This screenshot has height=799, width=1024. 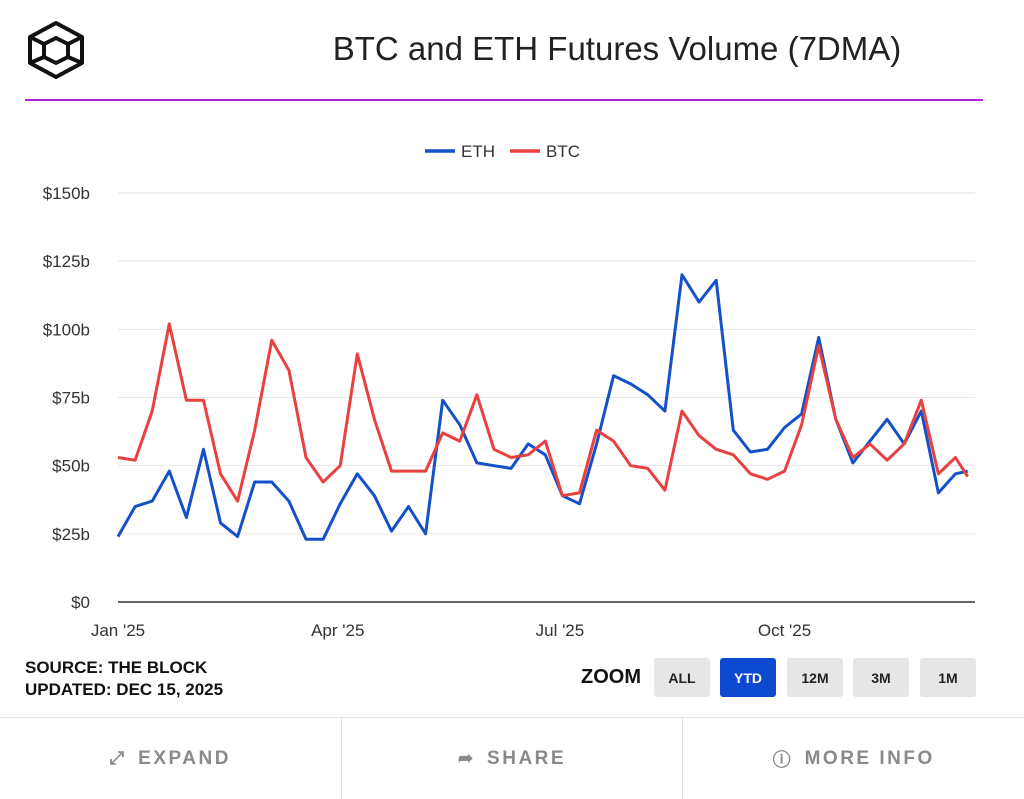 What do you see at coordinates (815, 677) in the screenshot?
I see `zoom-12m-button: 12M` at bounding box center [815, 677].